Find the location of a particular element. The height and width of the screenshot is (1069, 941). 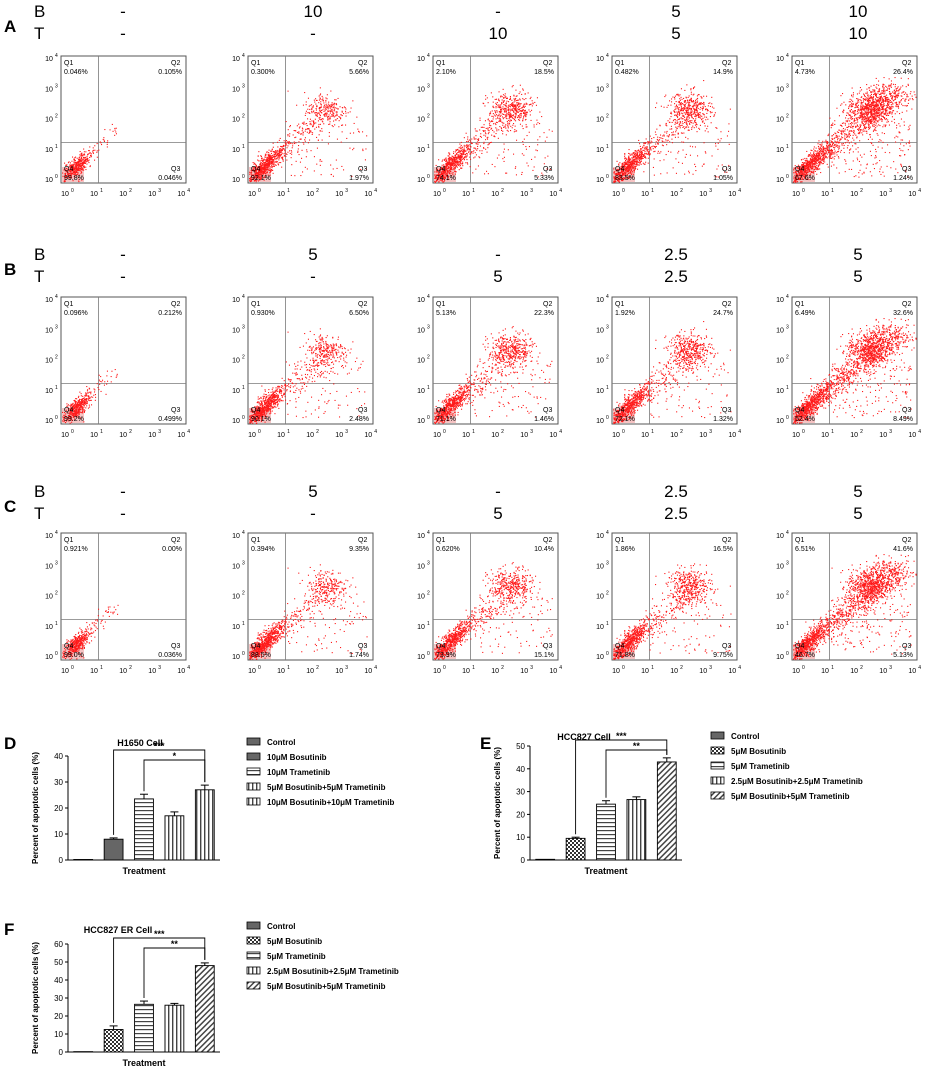

q2-value: 9.35% is located at coordinates (359, 549).